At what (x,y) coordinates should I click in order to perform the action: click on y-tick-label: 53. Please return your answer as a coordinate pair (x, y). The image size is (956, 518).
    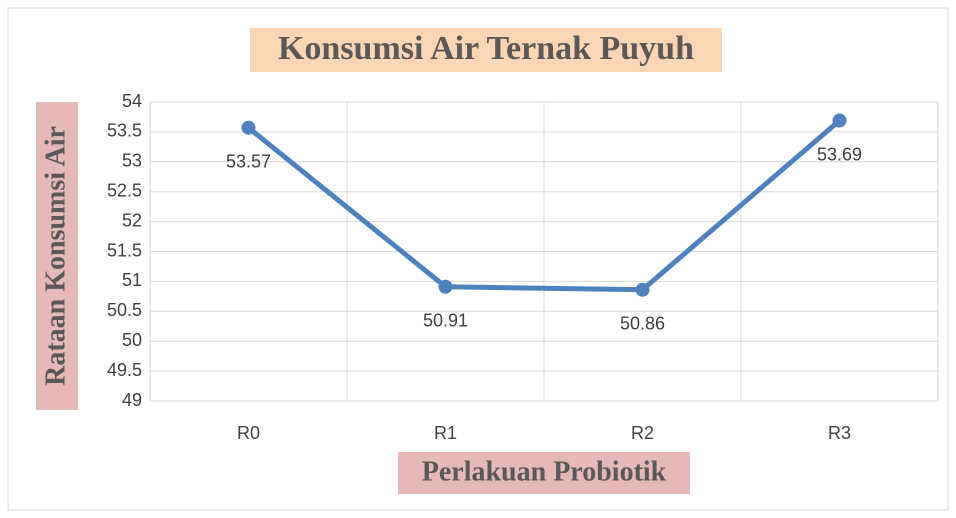
    Looking at the image, I should click on (132, 161).